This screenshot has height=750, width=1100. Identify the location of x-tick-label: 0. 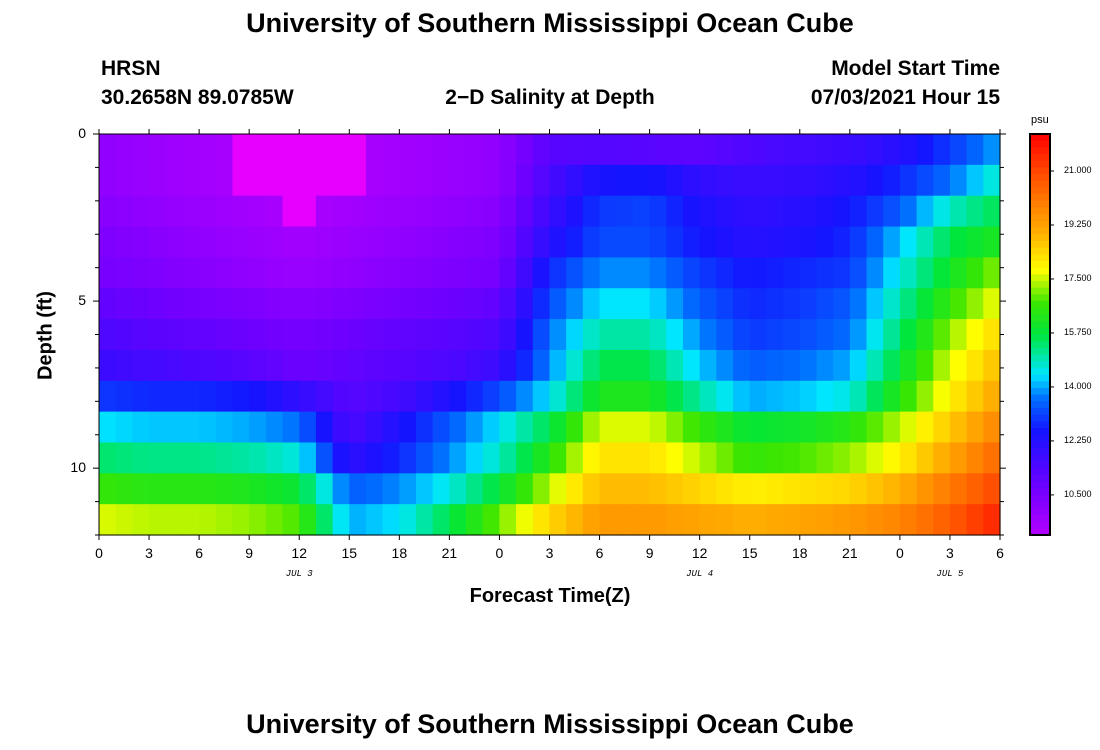
(499, 553).